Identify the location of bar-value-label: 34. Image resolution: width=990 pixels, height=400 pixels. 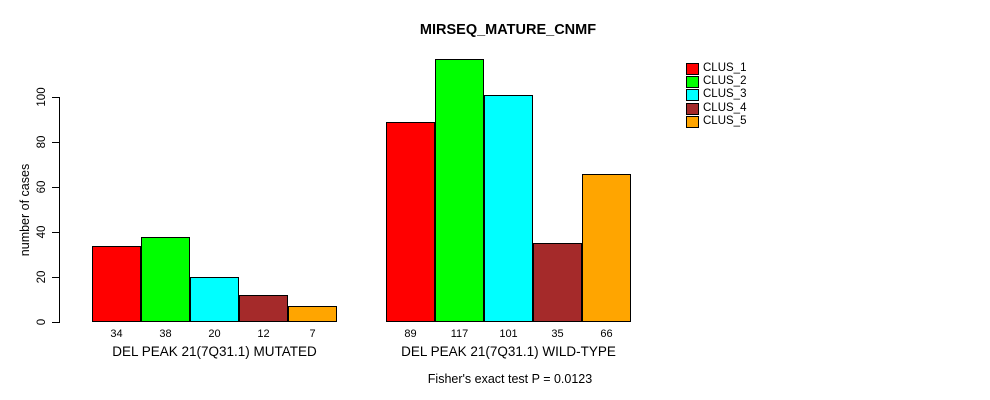
(116, 334).